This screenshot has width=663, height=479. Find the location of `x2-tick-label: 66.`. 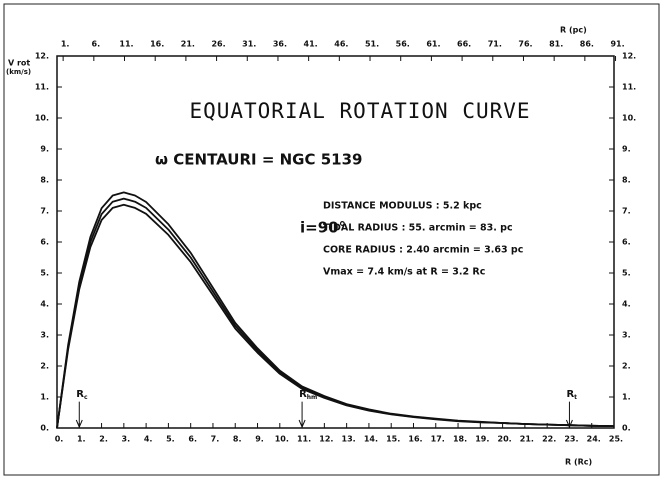

x2-tick-label: 66. is located at coordinates (464, 44).